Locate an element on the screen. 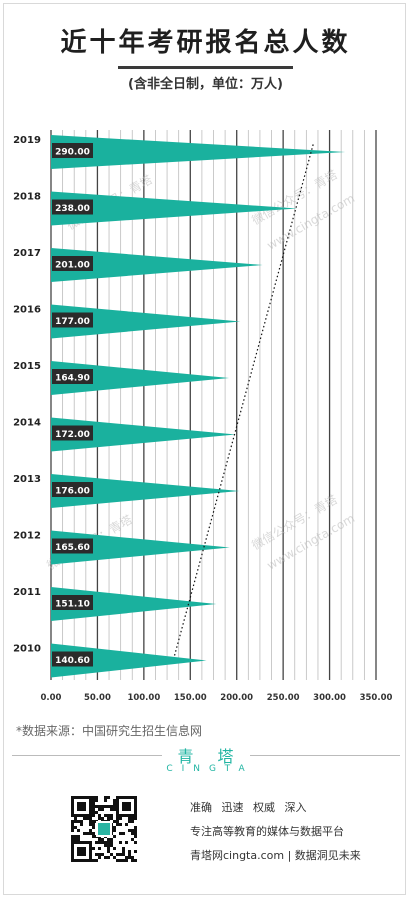 This screenshot has width=411, height=900. brand-latin: CINGTA is located at coordinates (210, 769).